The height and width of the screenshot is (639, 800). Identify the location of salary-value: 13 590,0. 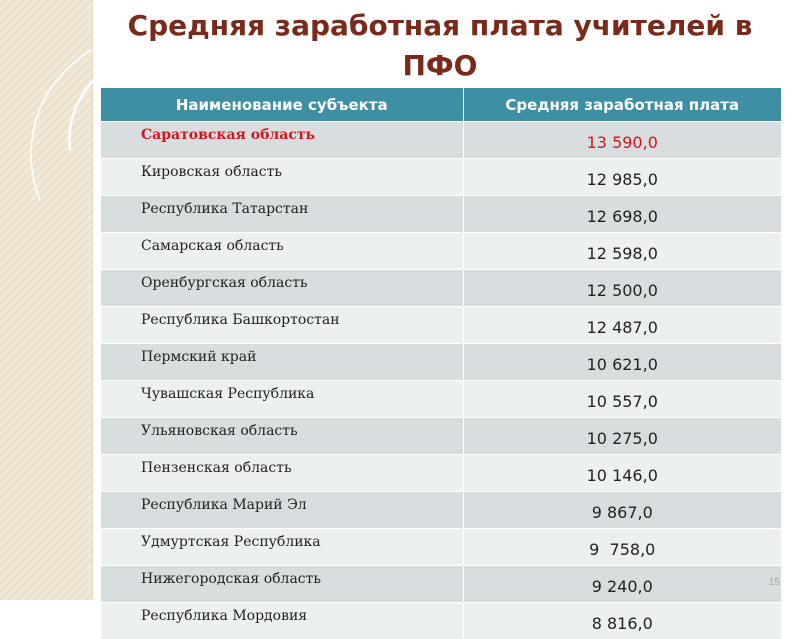
(622, 140).